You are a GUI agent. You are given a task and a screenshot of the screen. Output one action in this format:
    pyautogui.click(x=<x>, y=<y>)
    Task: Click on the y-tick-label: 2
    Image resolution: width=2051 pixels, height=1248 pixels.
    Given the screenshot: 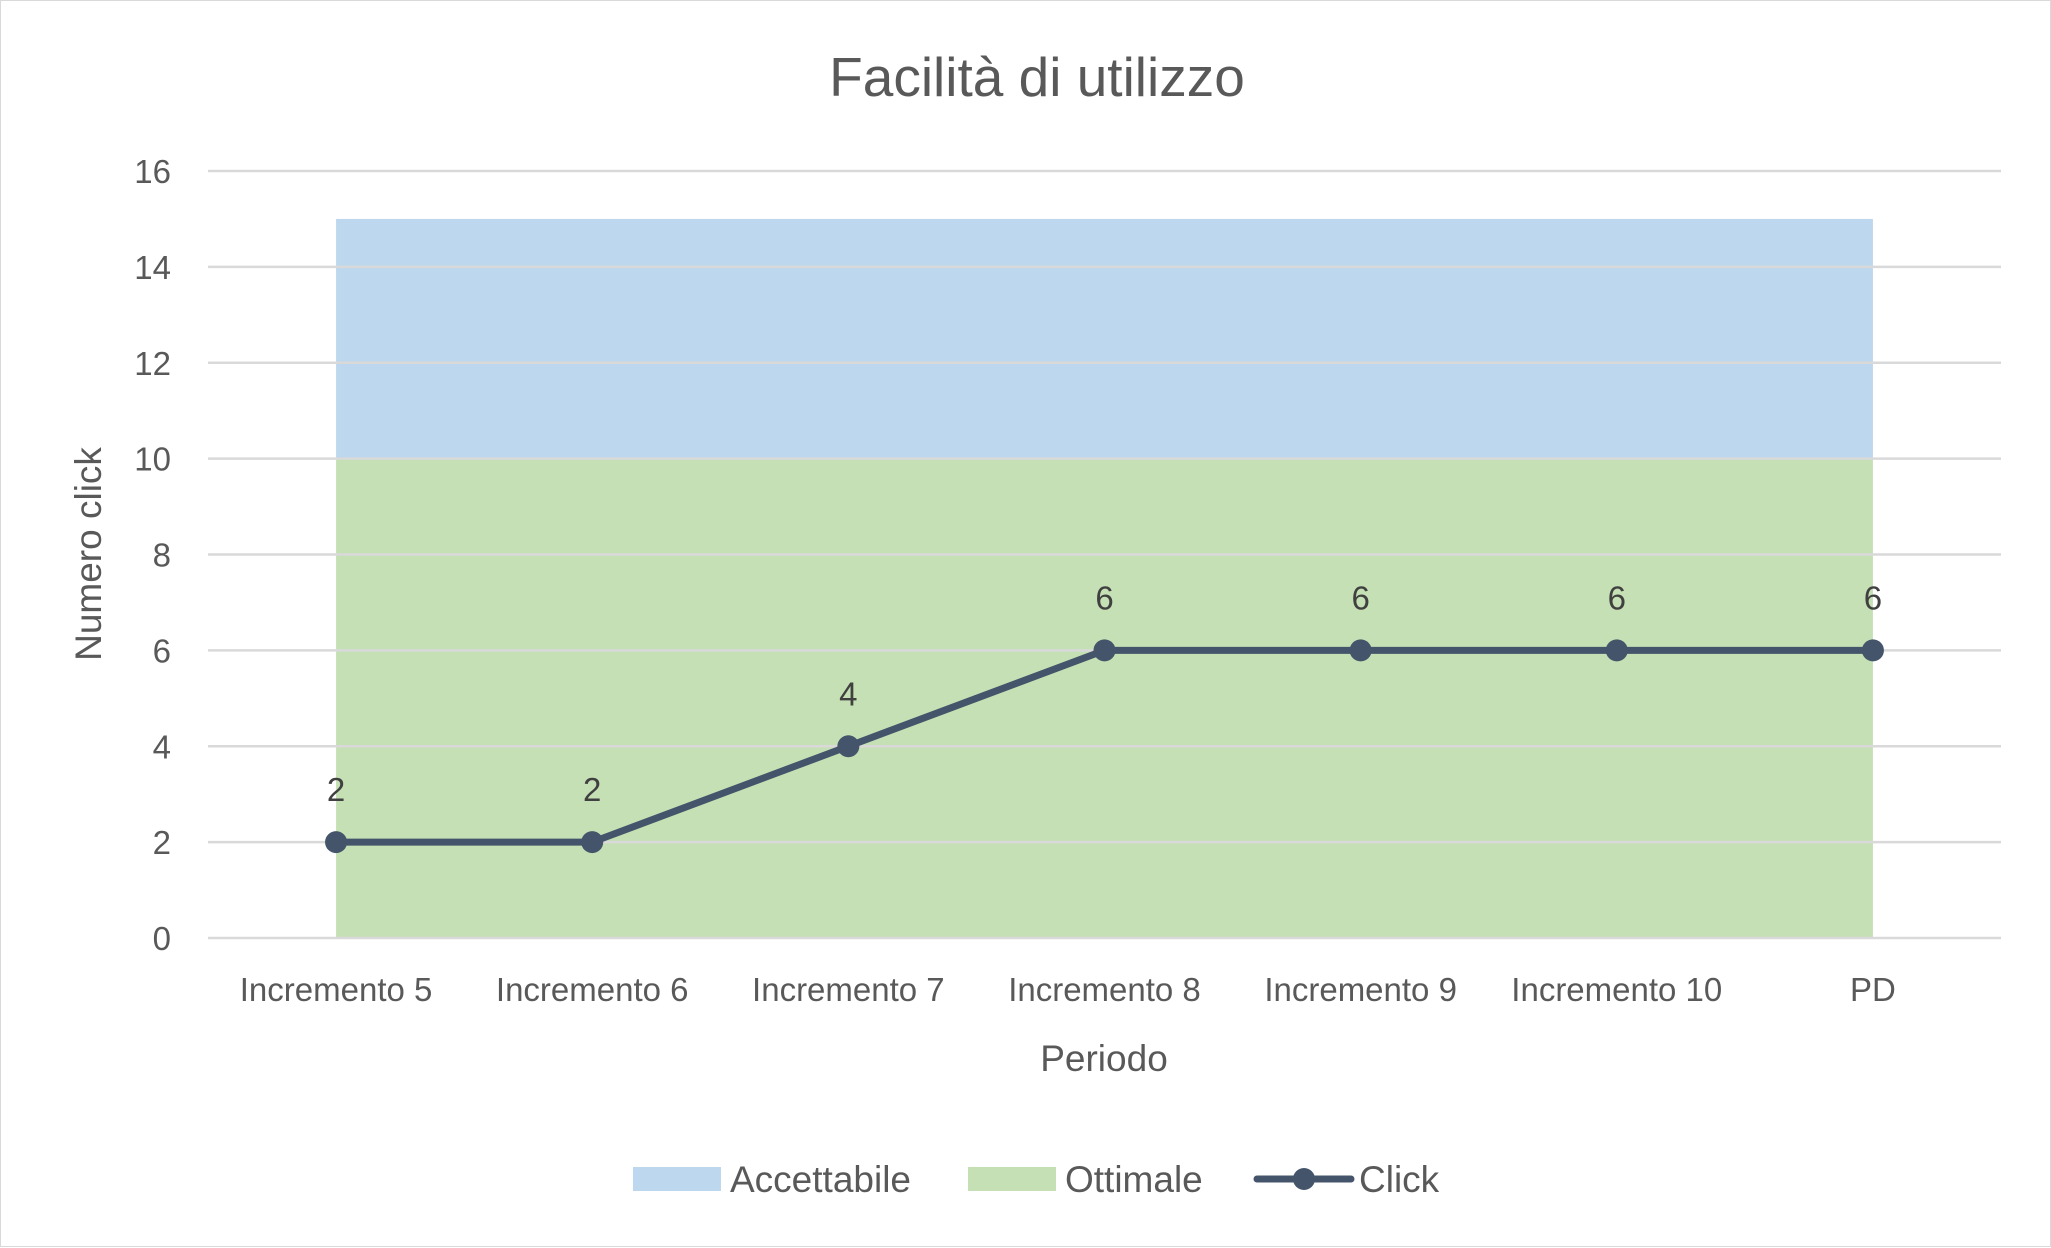 What is the action you would take?
    pyautogui.click(x=162, y=842)
    